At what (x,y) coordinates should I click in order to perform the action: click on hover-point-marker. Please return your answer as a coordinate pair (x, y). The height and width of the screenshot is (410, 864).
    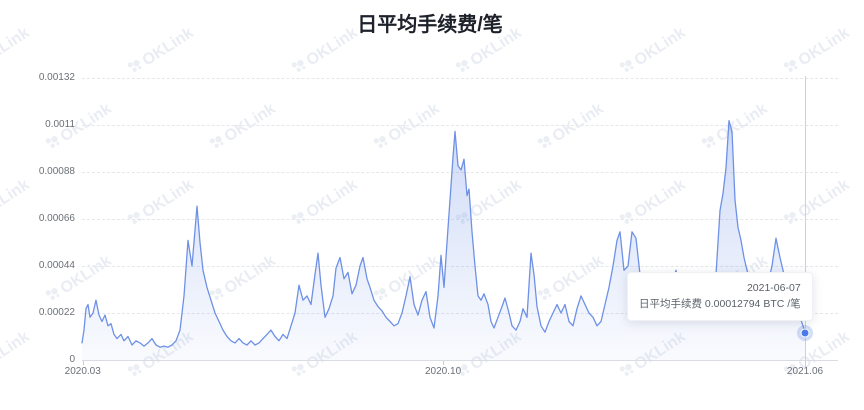
    Looking at the image, I should click on (805, 333).